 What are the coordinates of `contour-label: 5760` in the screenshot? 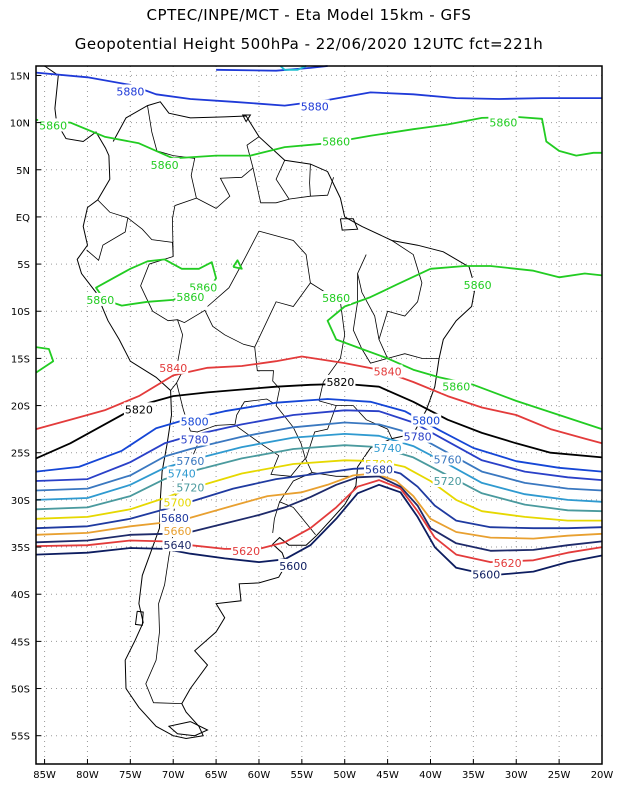 It's located at (190, 461).